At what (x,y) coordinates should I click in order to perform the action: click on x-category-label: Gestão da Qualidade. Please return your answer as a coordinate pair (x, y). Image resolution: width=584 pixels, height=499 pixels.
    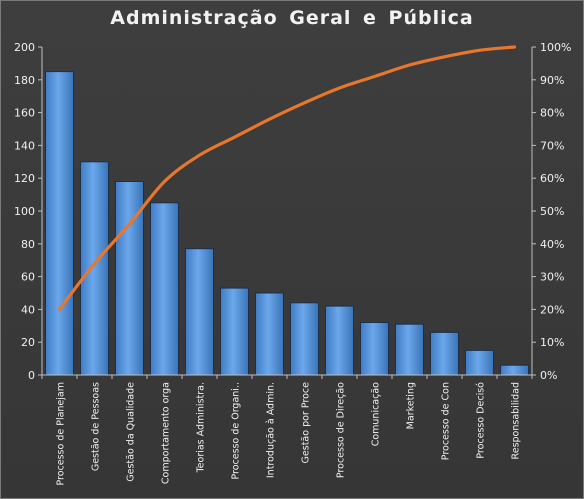
    Looking at the image, I should click on (131, 432).